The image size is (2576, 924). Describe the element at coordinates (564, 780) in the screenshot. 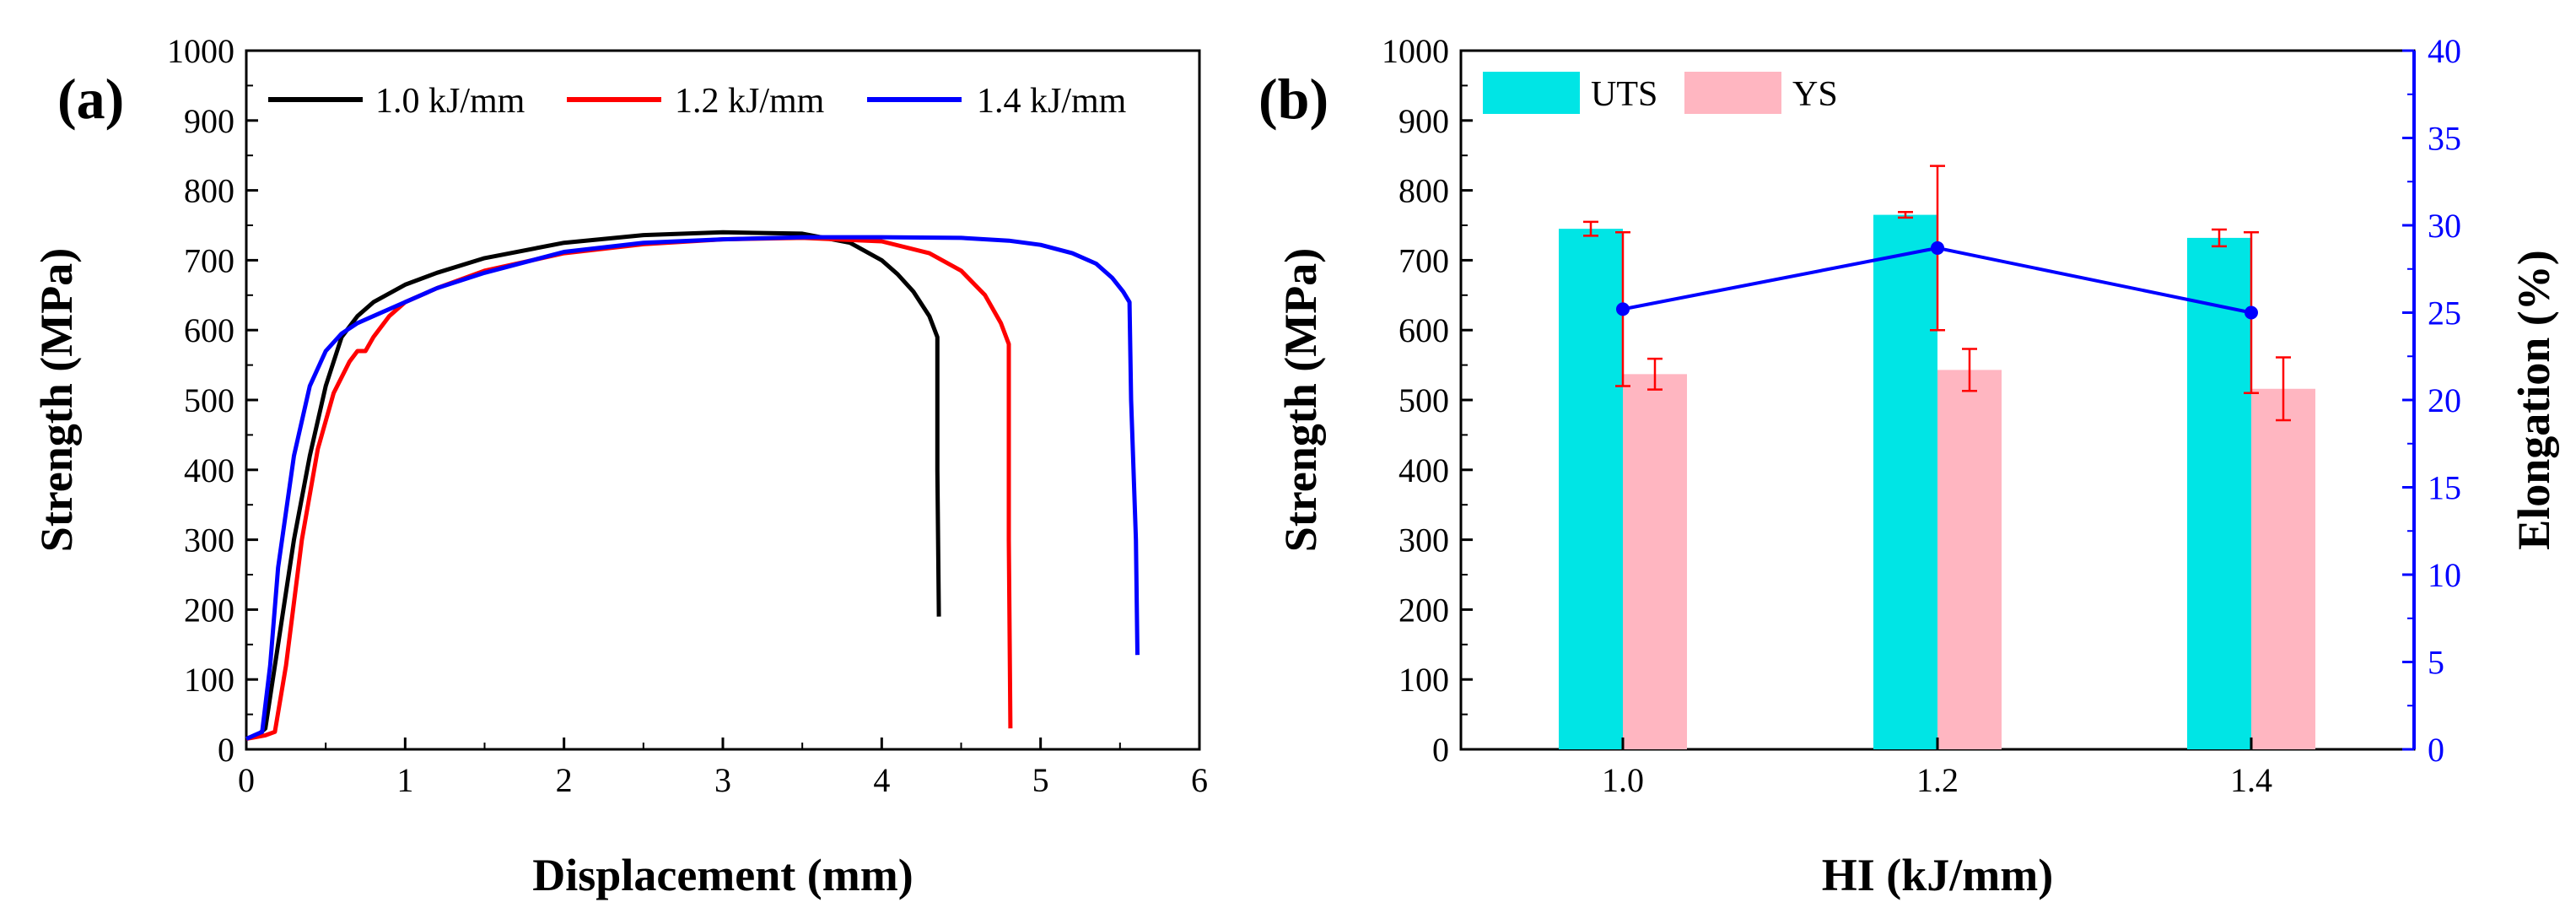

I see `panel-a-x-tick-label: 2` at that location.